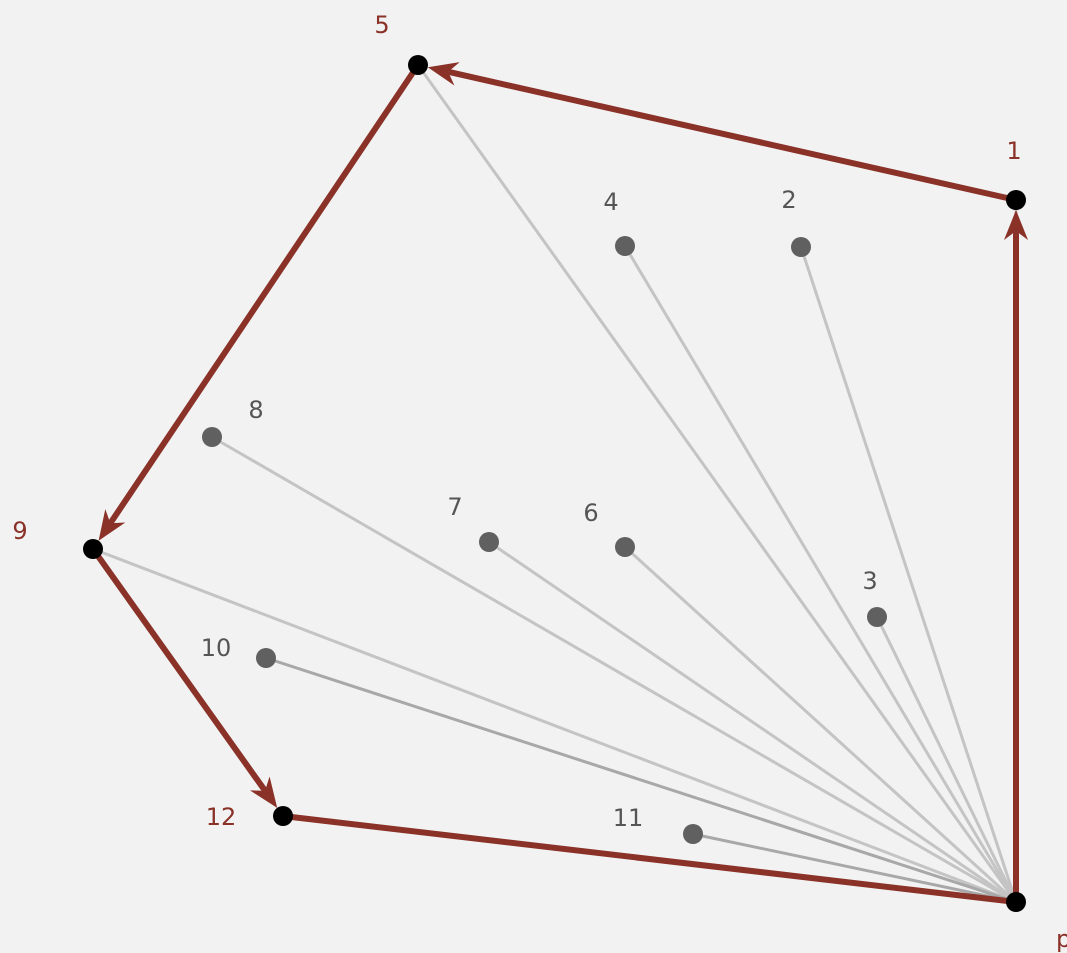  What do you see at coordinates (628, 818) in the screenshot?
I see `point-label-11: 11` at bounding box center [628, 818].